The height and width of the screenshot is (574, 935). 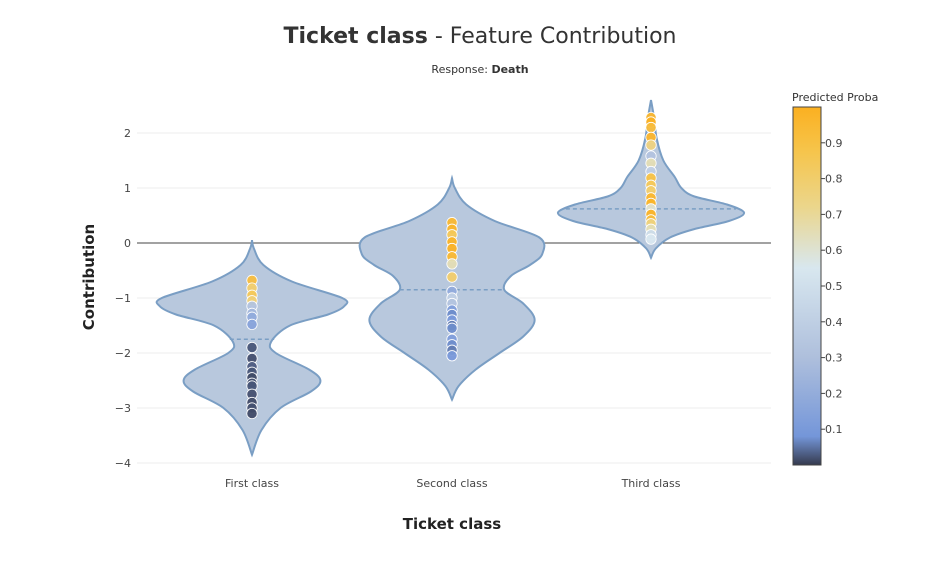 I want to click on colorbar-tick-label: 0.8, so click(x=834, y=179).